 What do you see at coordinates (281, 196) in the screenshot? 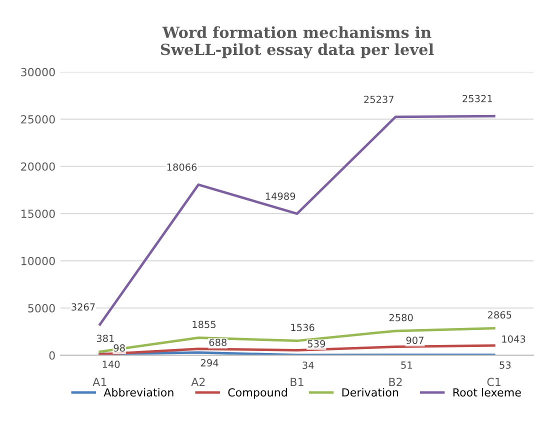
I see `data-label: 14989` at bounding box center [281, 196].